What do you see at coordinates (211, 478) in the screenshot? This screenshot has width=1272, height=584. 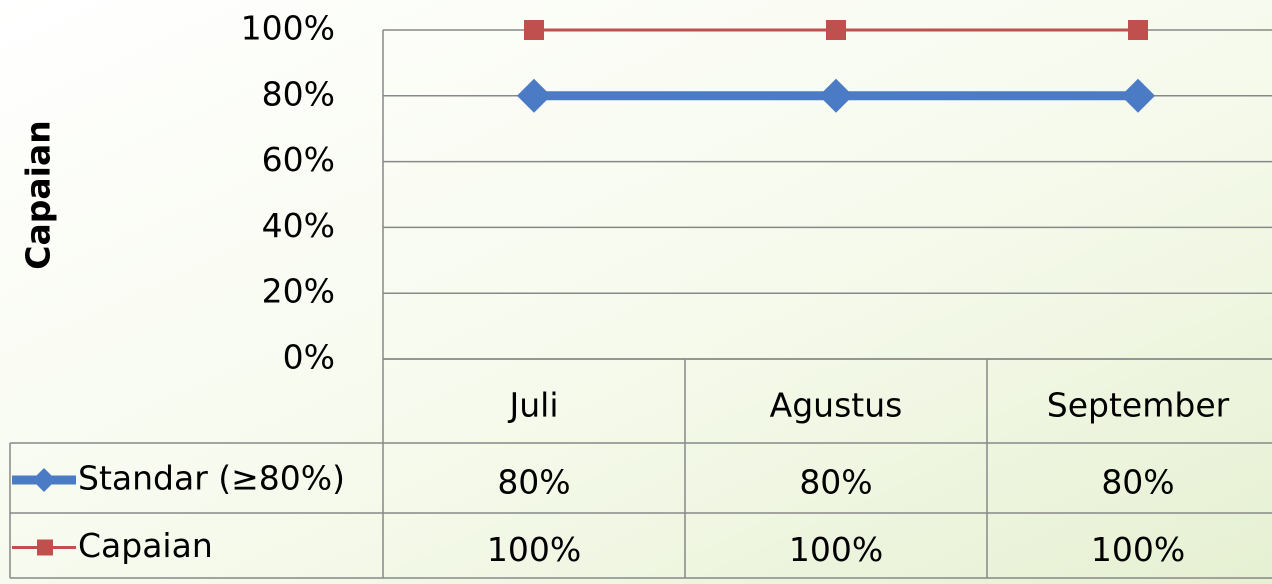 I see `legend-label: Standar (≥80%)` at bounding box center [211, 478].